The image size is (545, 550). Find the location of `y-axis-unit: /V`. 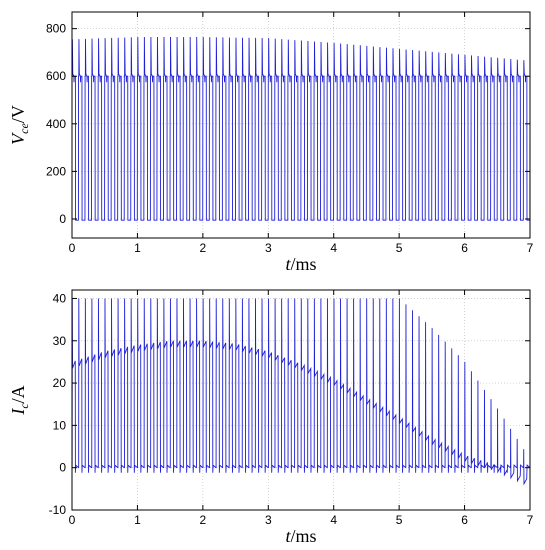

y-axis-unit: /V is located at coordinates (18, 114).